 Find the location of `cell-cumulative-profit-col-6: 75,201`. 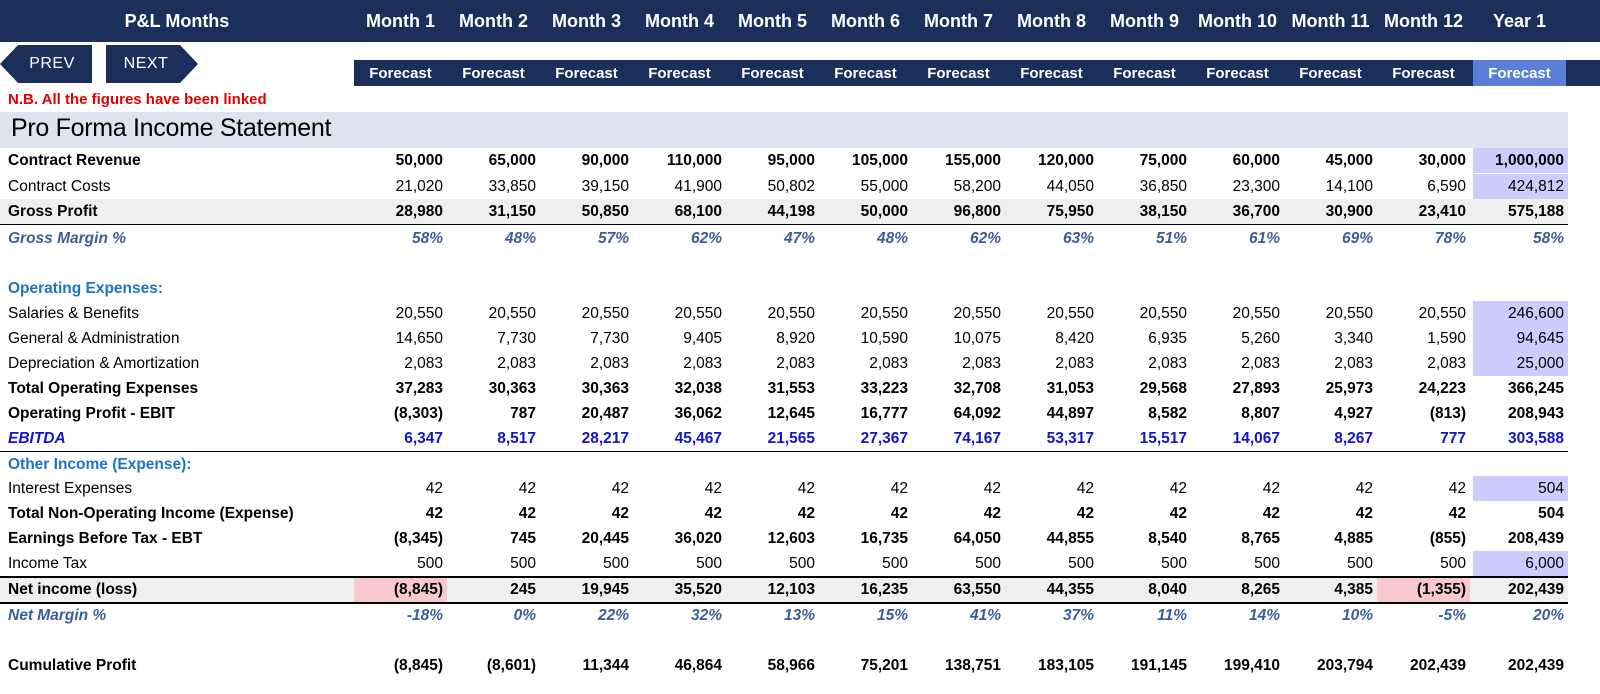

cell-cumulative-profit-col-6: 75,201 is located at coordinates (884, 665).